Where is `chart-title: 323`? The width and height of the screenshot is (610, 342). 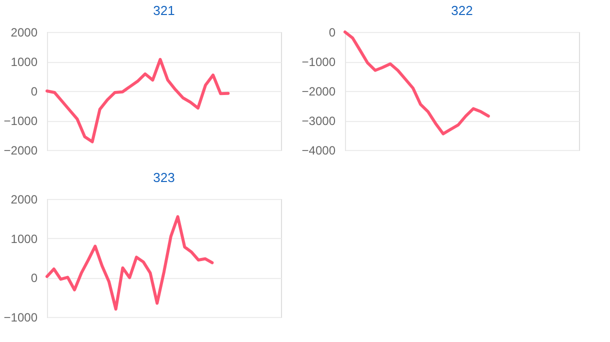 chart-title: 323 is located at coordinates (164, 177).